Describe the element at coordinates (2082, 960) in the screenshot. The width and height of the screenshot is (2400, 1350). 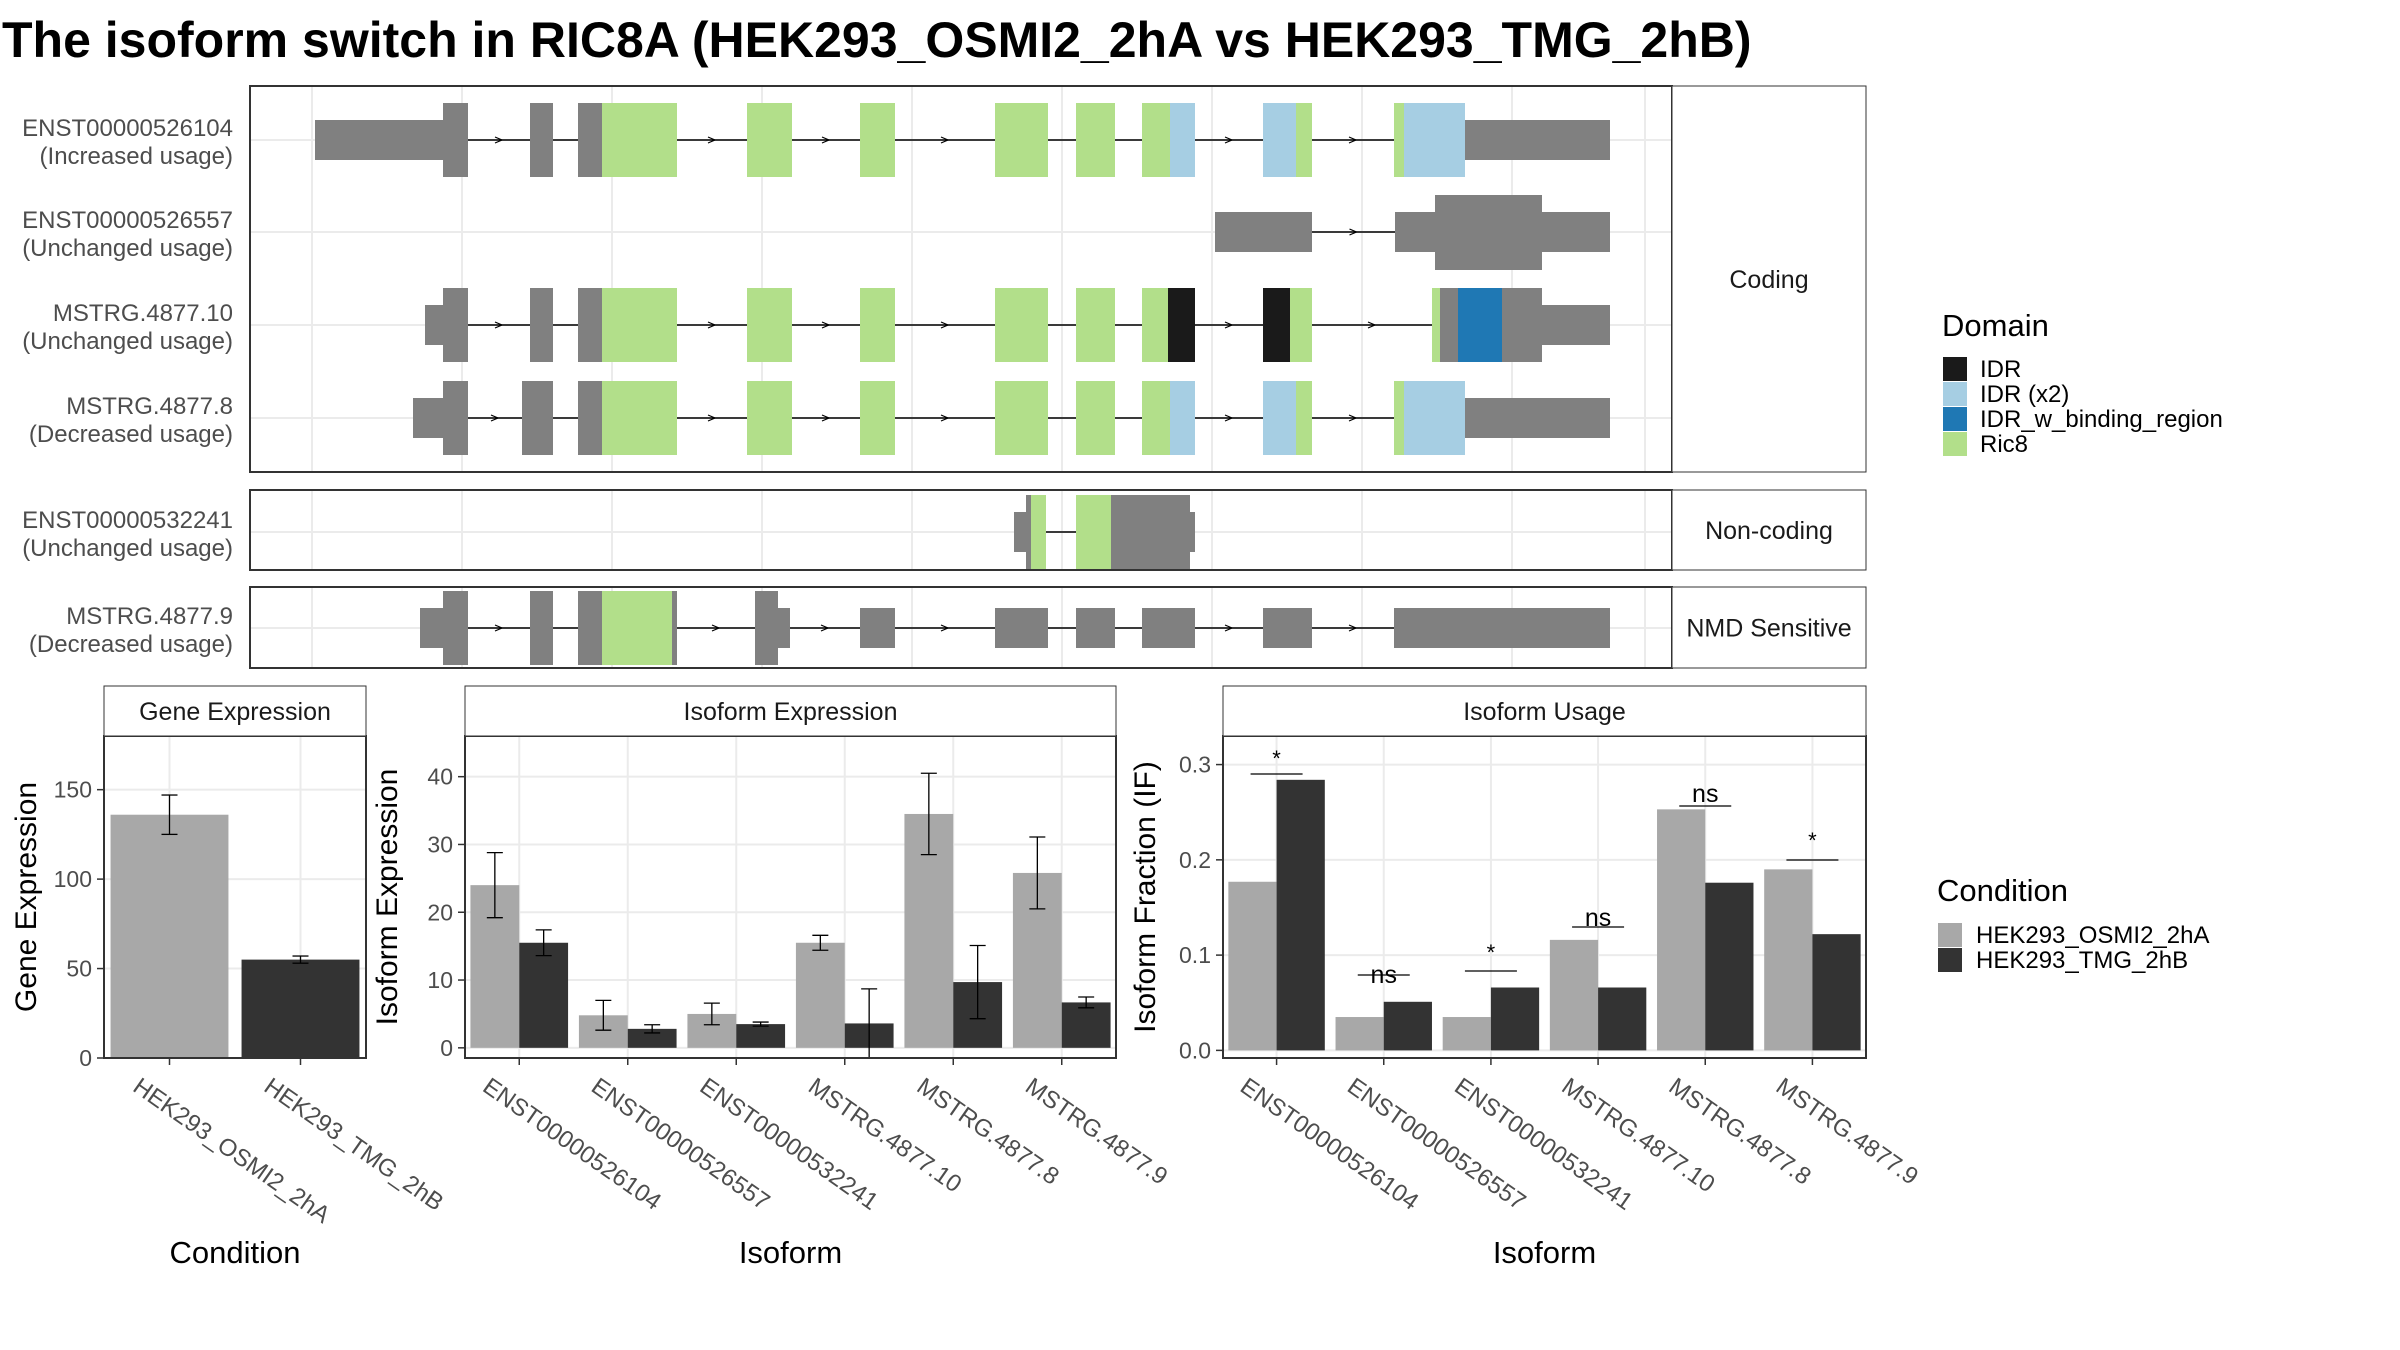
I see `legend-label: HEK293_TMG_2hB` at that location.